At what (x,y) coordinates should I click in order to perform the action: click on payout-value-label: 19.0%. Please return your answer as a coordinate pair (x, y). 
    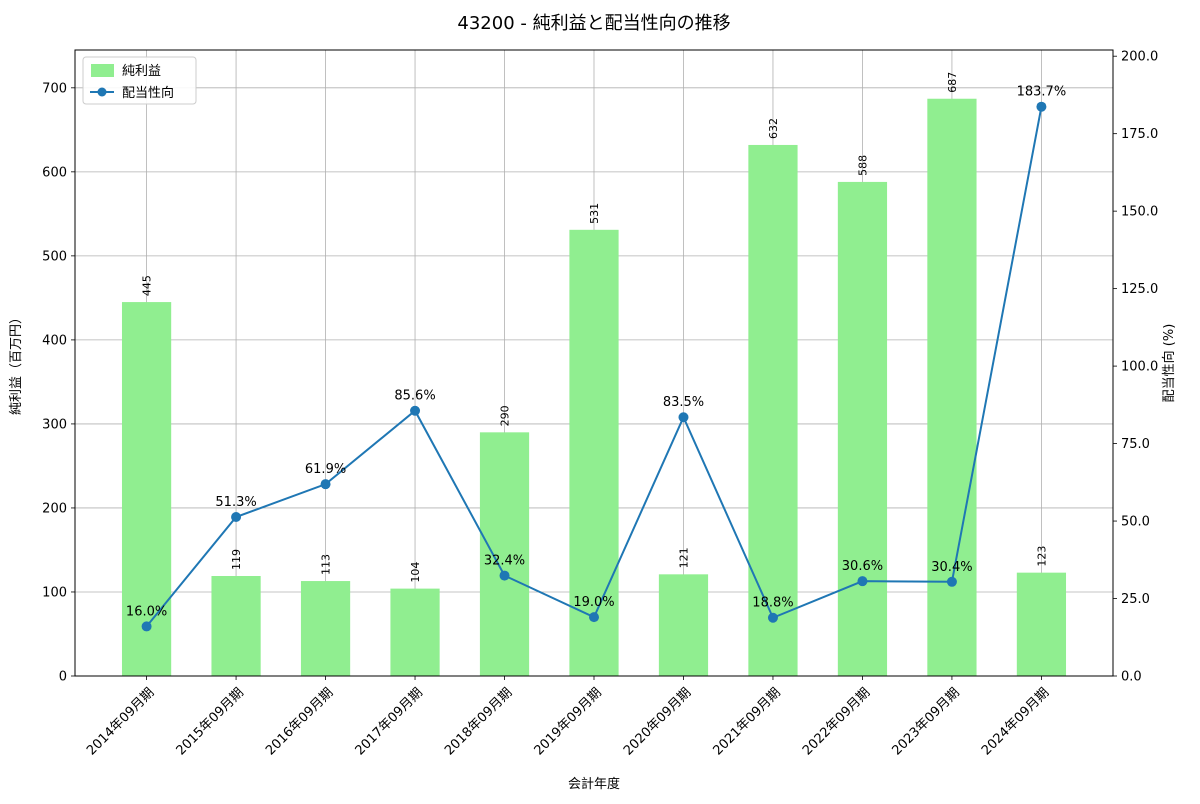
    Looking at the image, I should click on (593, 602).